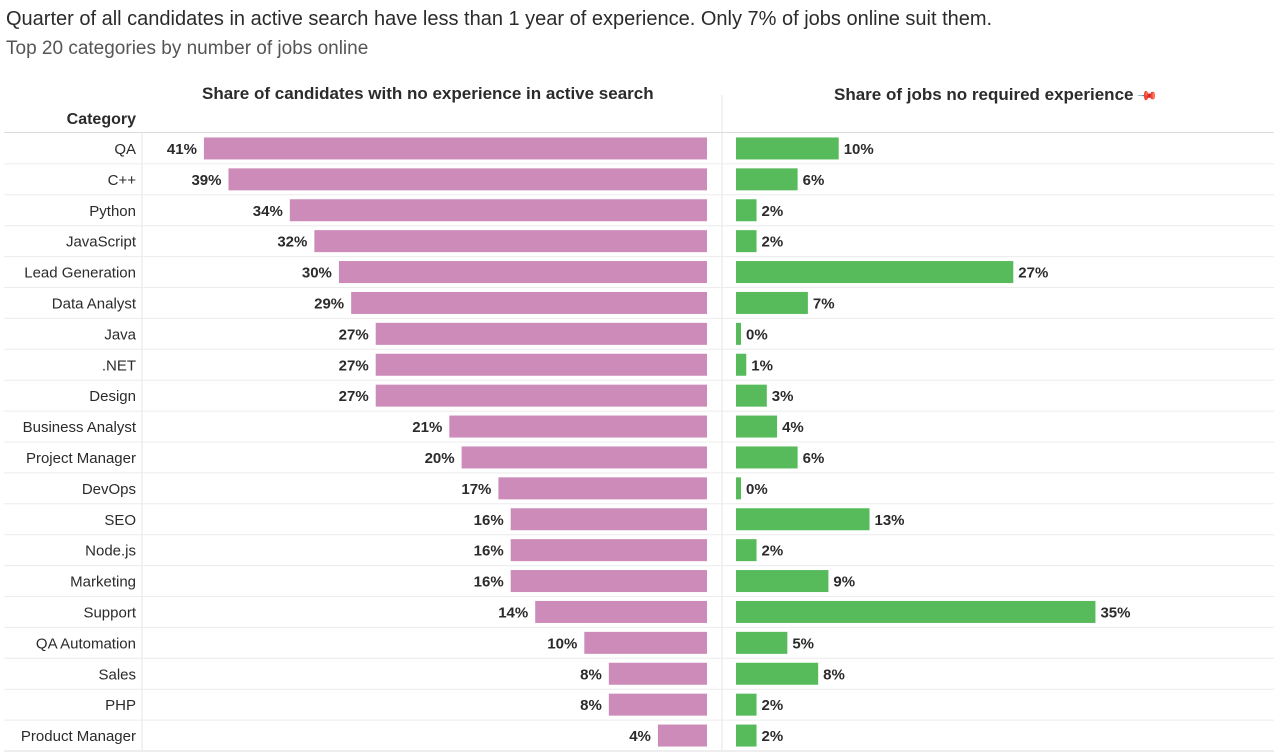 The height and width of the screenshot is (755, 1280). I want to click on left-bar-label: 29%, so click(329, 303).